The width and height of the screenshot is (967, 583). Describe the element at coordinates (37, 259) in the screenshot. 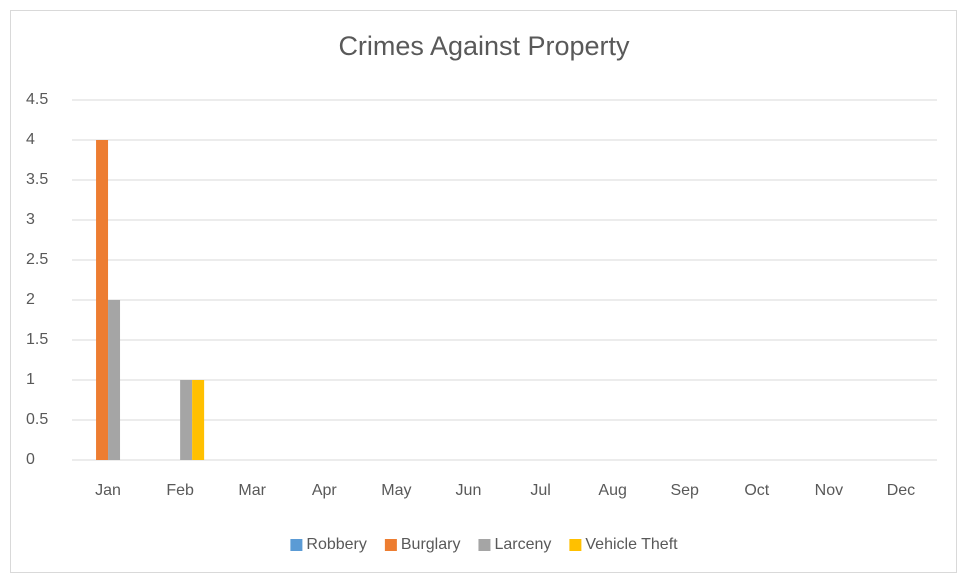

I see `y-tick-label: 2.5` at that location.